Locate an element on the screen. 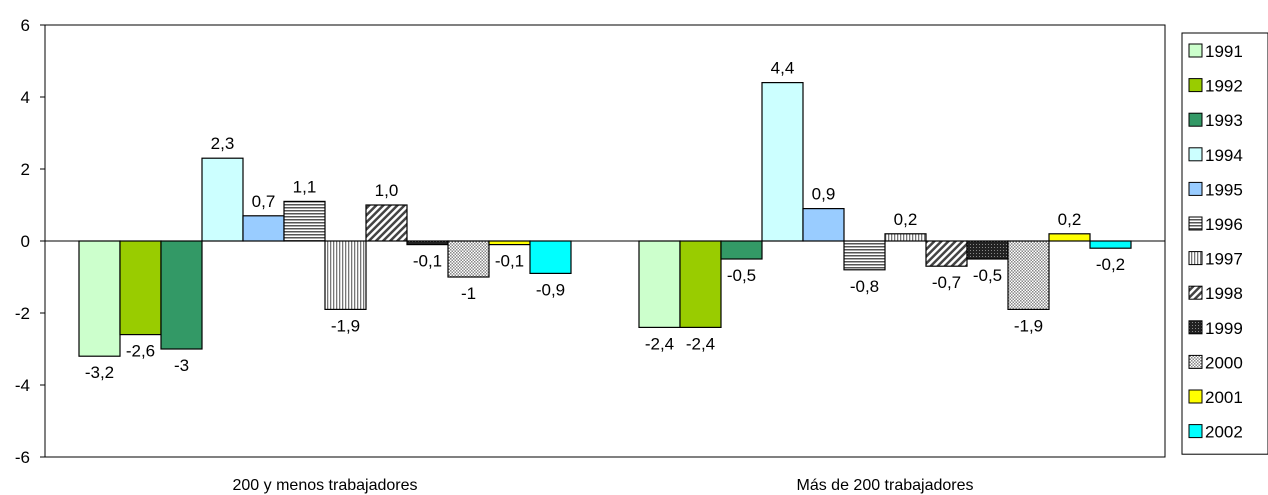 This screenshot has height=495, width=1268. y-tick-label: 0 is located at coordinates (25, 241).